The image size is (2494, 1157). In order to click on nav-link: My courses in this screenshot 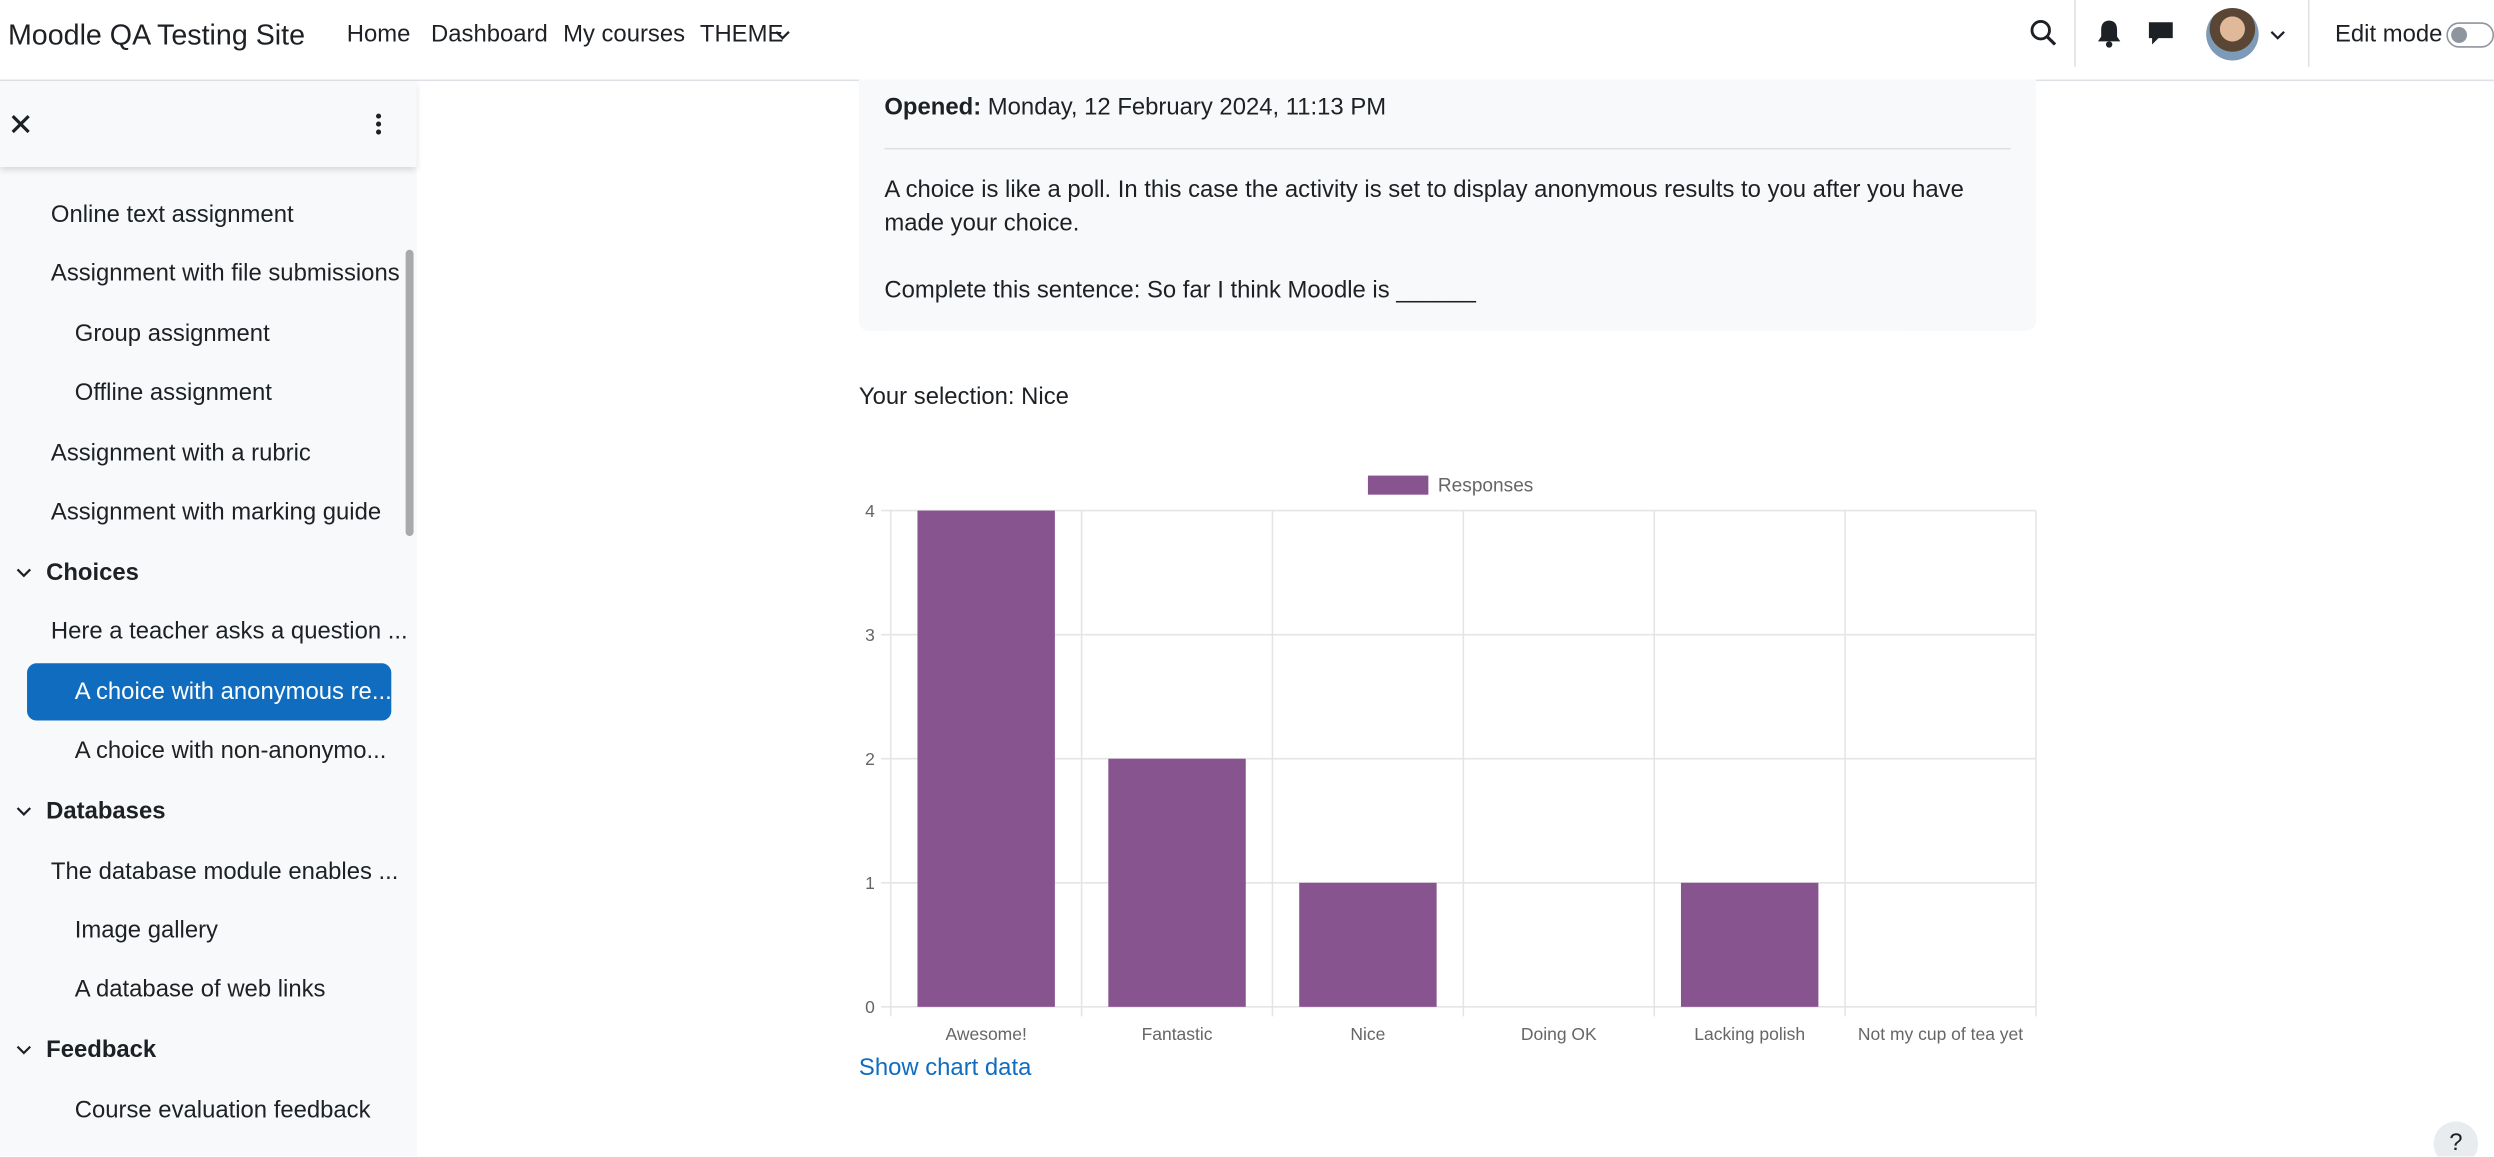, I will do `click(624, 34)`.